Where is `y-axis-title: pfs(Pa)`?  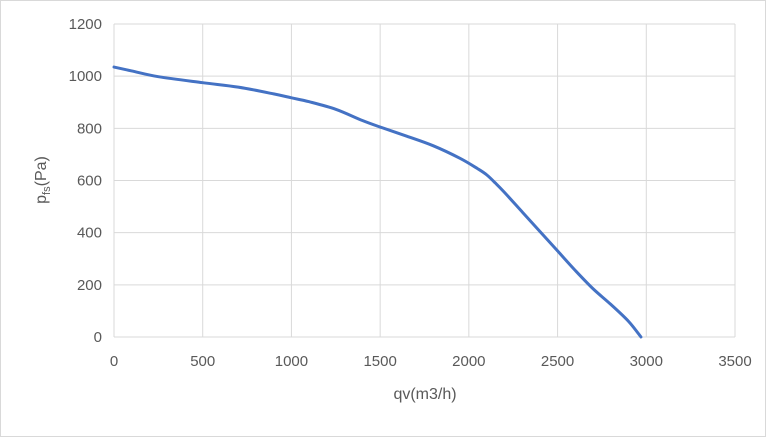 y-axis-title: pfs(Pa) is located at coordinates (43, 180).